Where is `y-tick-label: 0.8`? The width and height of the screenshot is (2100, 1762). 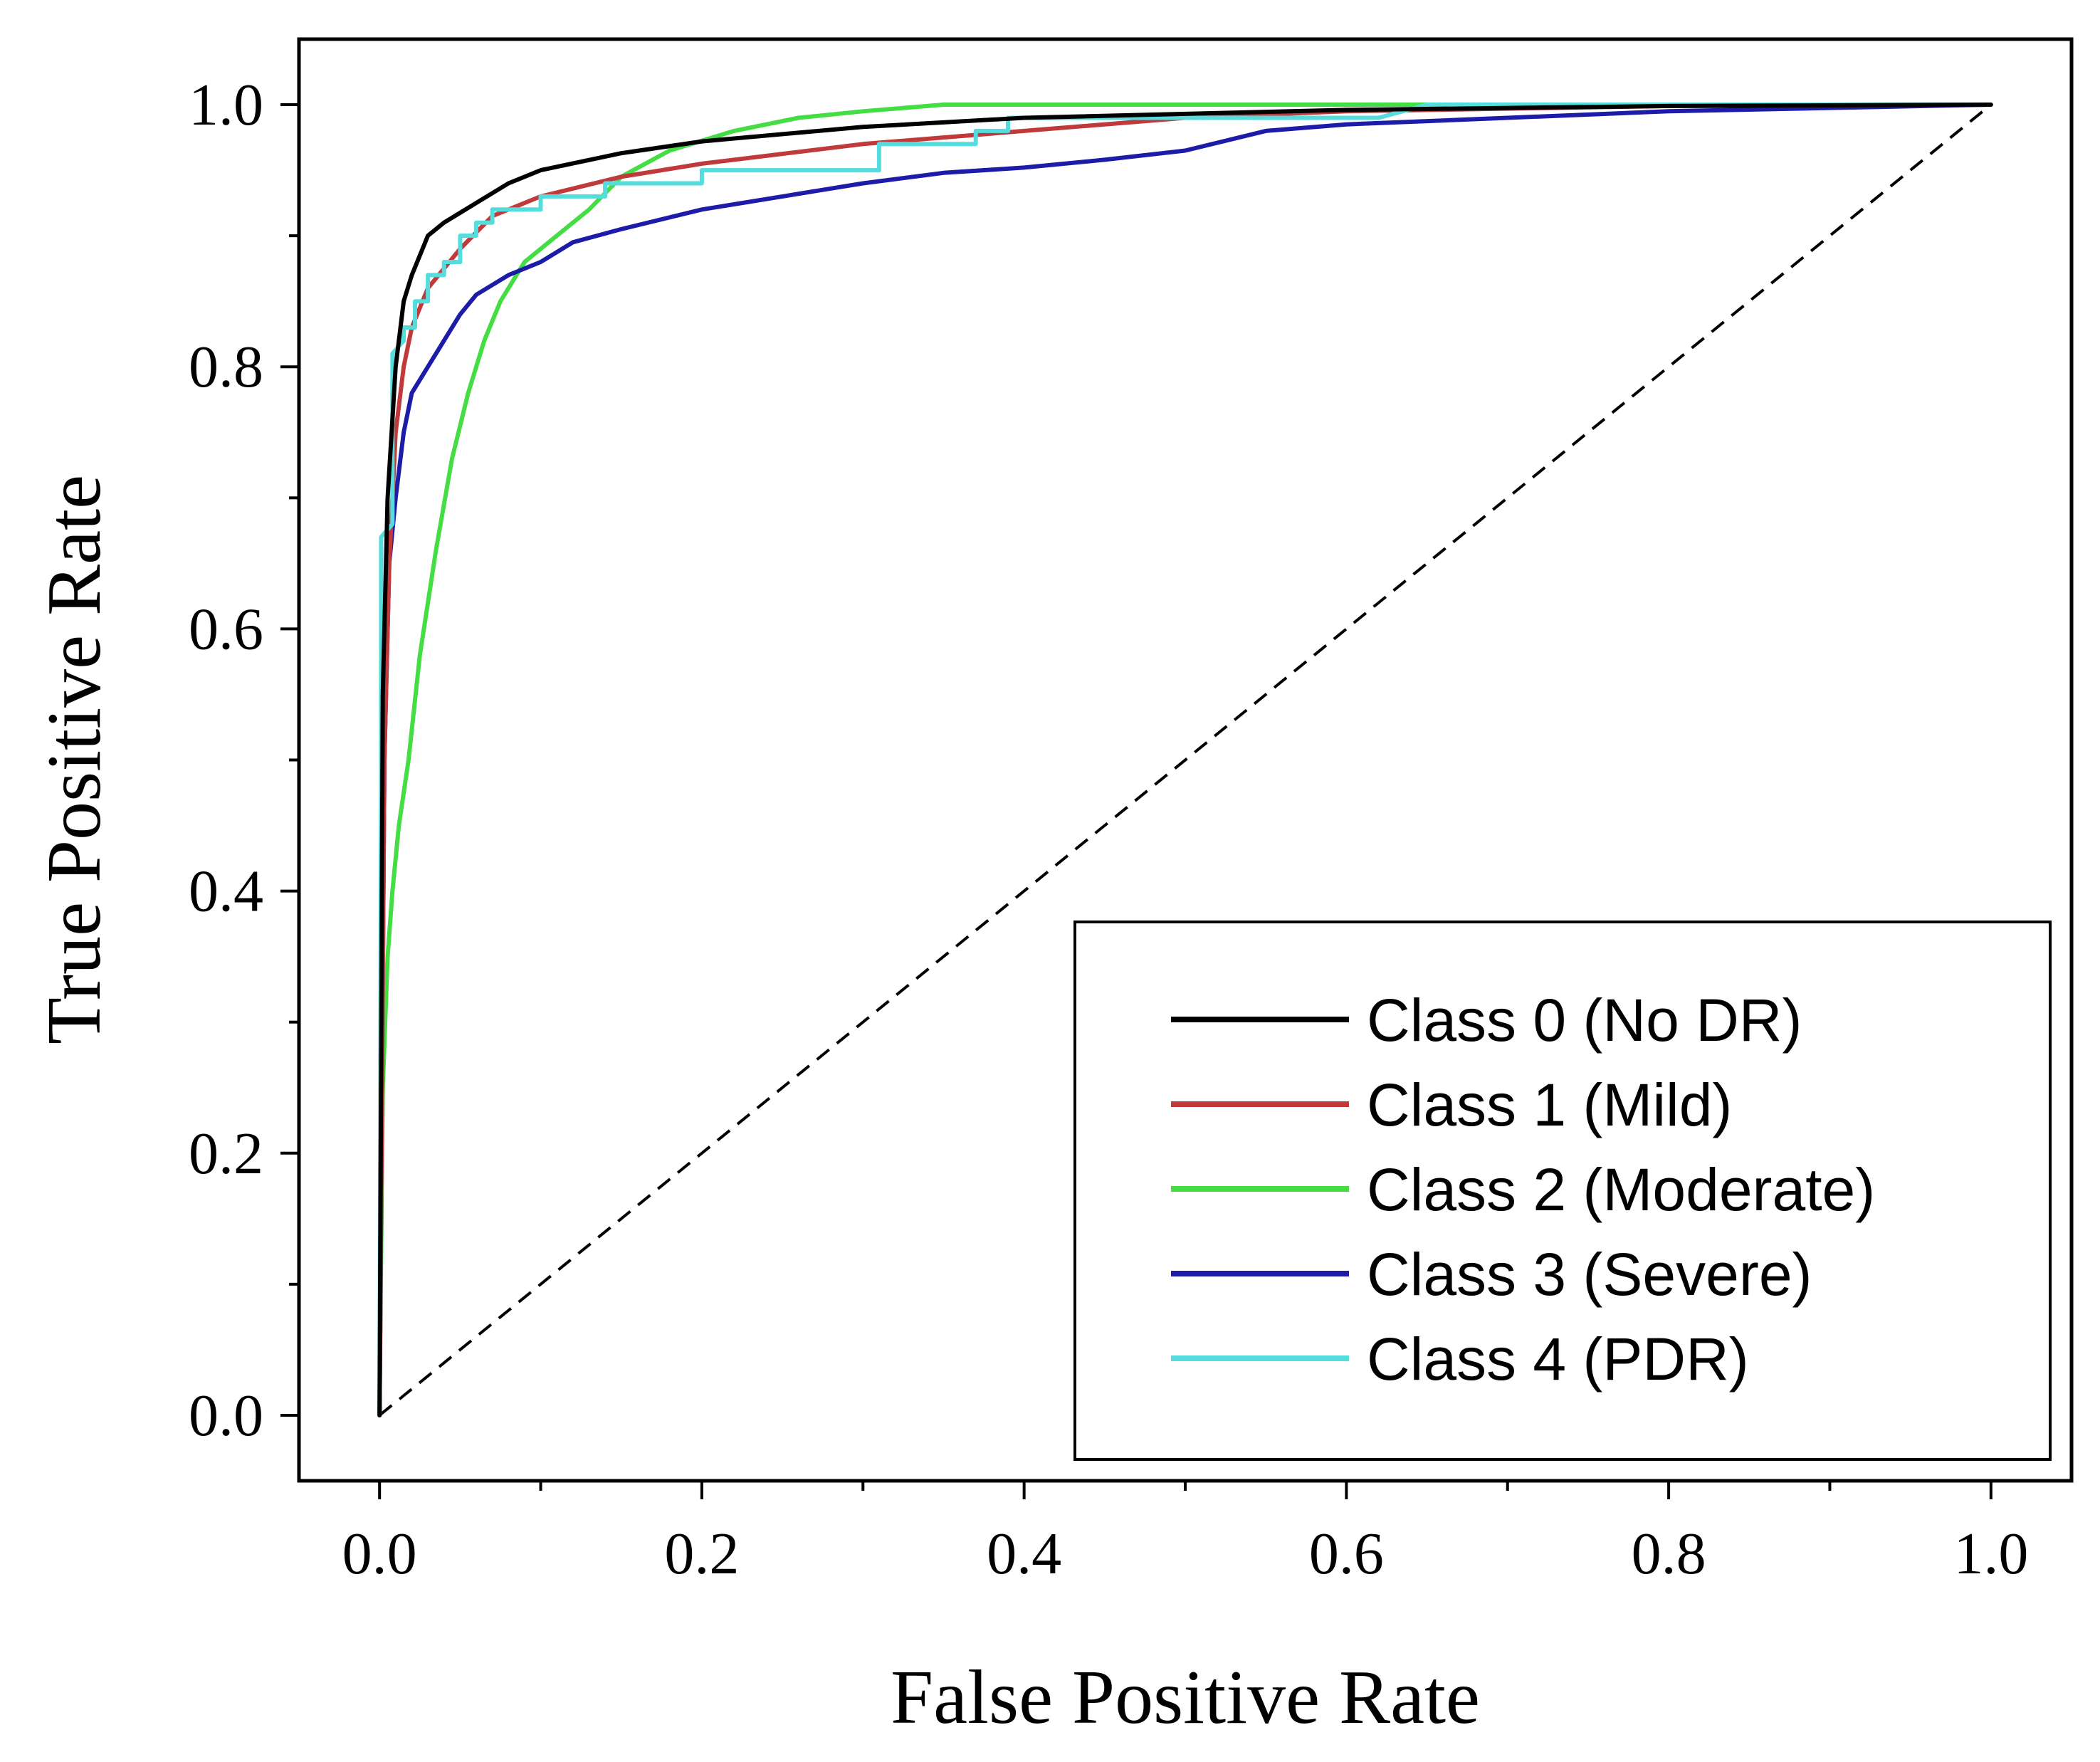 y-tick-label: 0.8 is located at coordinates (226, 367).